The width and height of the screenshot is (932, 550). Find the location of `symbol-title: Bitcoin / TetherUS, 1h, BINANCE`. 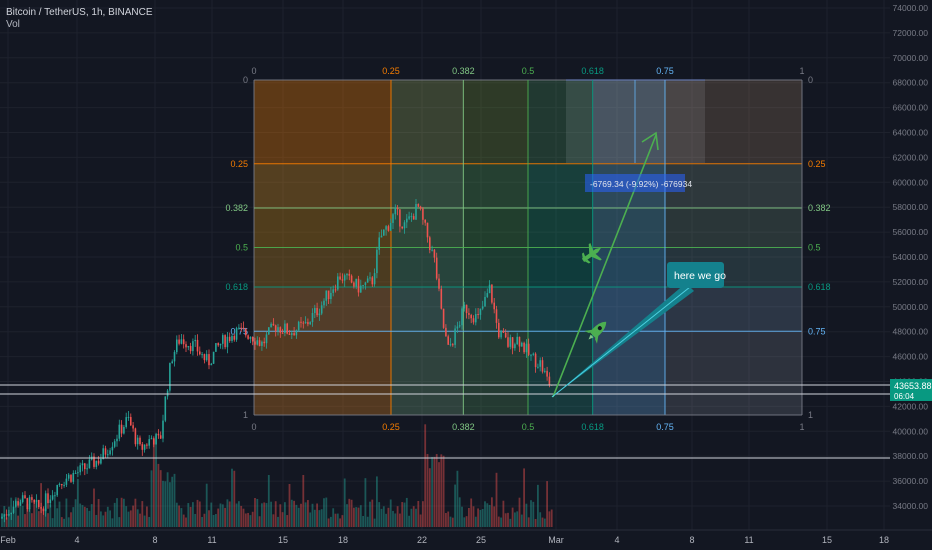

symbol-title: Bitcoin / TetherUS, 1h, BINANCE is located at coordinates (79, 12).